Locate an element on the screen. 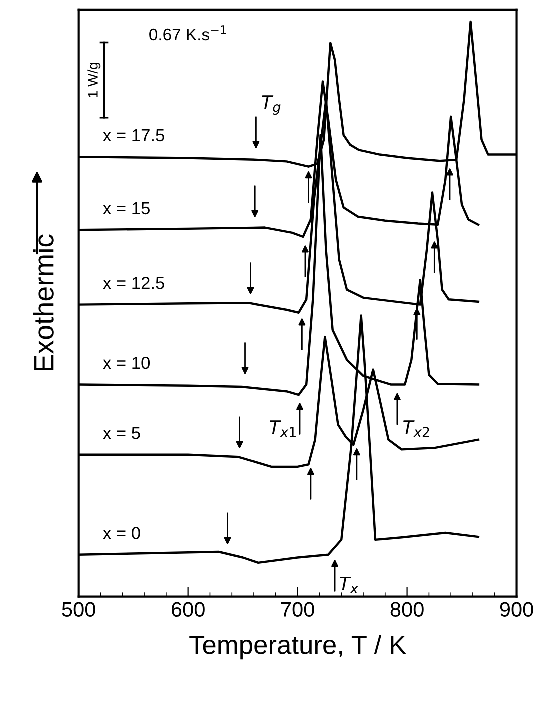 This screenshot has width=540, height=708. x-tick-label: 500 is located at coordinates (79, 610).